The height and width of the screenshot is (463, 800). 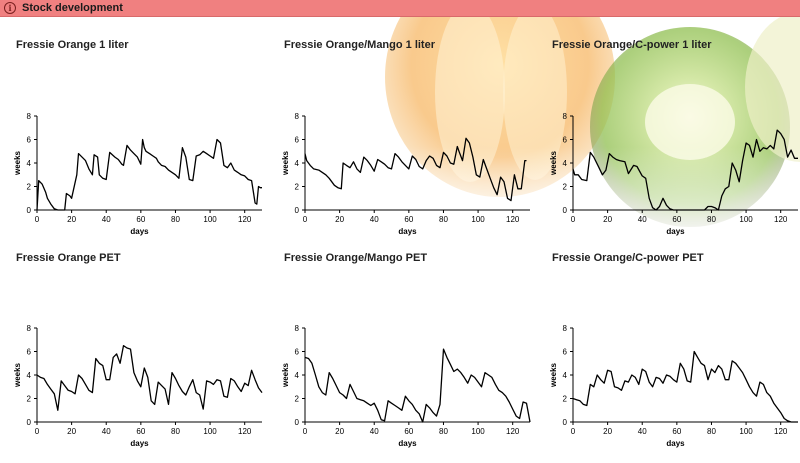 I want to click on panel-title-orange-1l: Fressie Orange 1 liter, so click(x=72, y=45).